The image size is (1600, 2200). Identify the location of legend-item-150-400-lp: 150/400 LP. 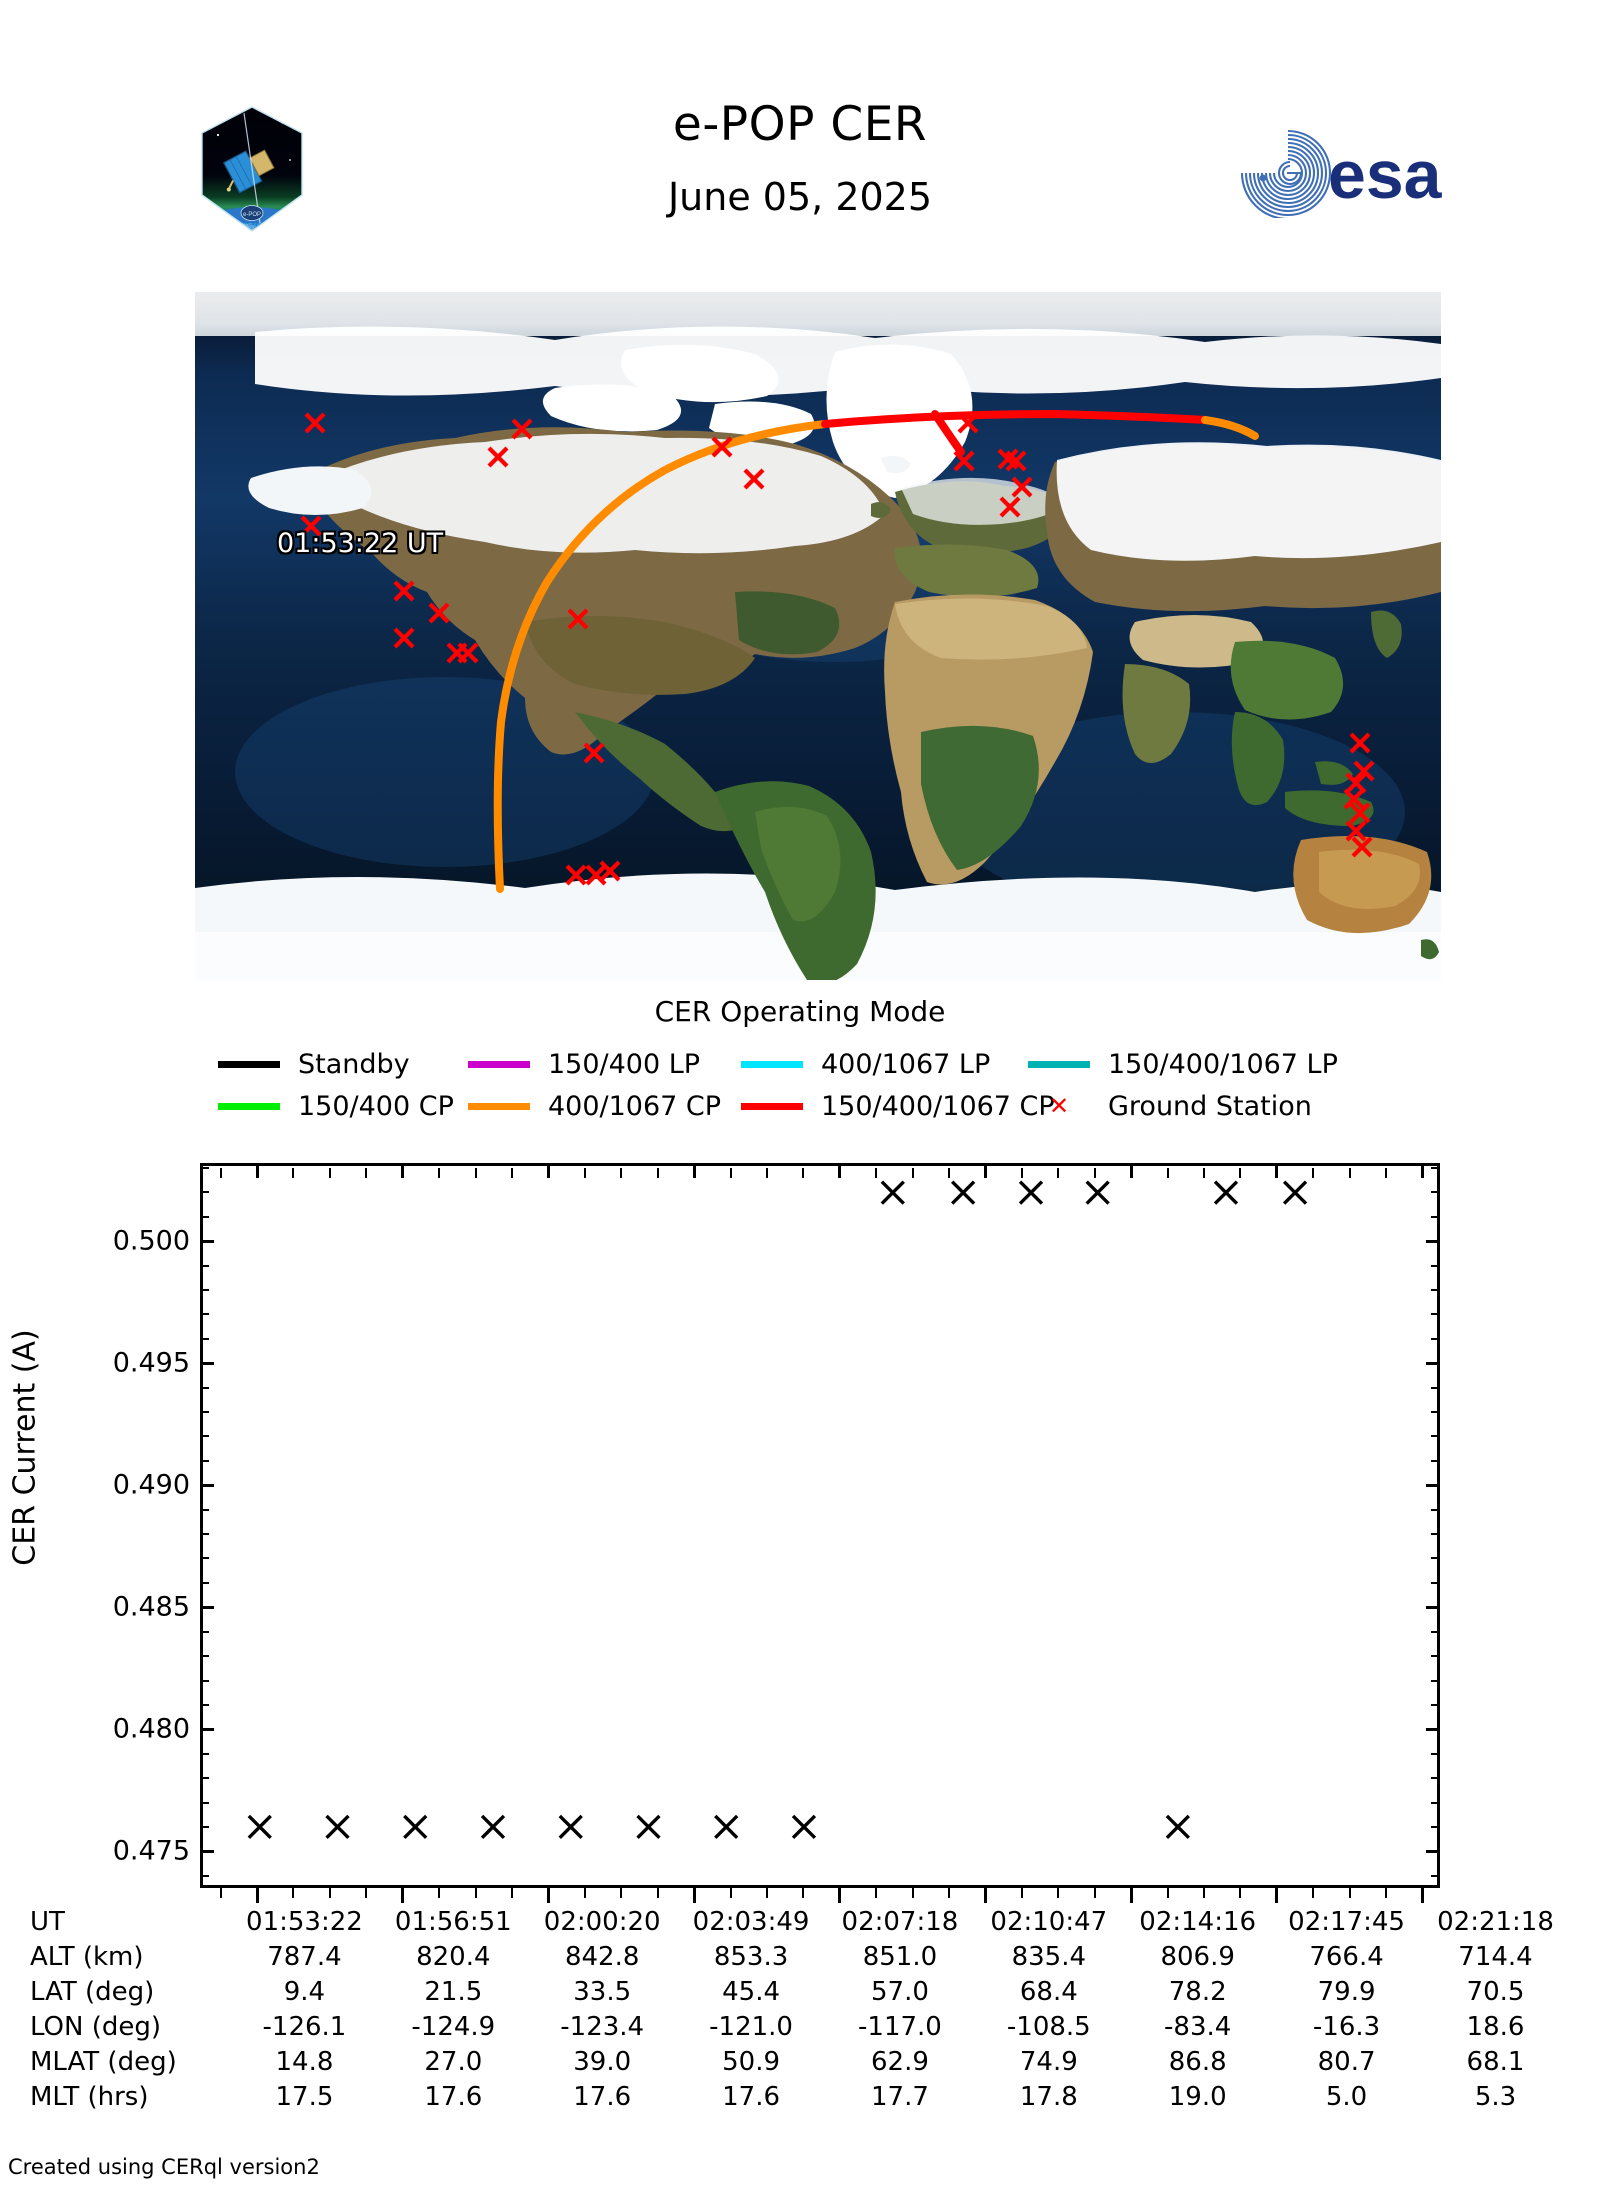
(604, 1064).